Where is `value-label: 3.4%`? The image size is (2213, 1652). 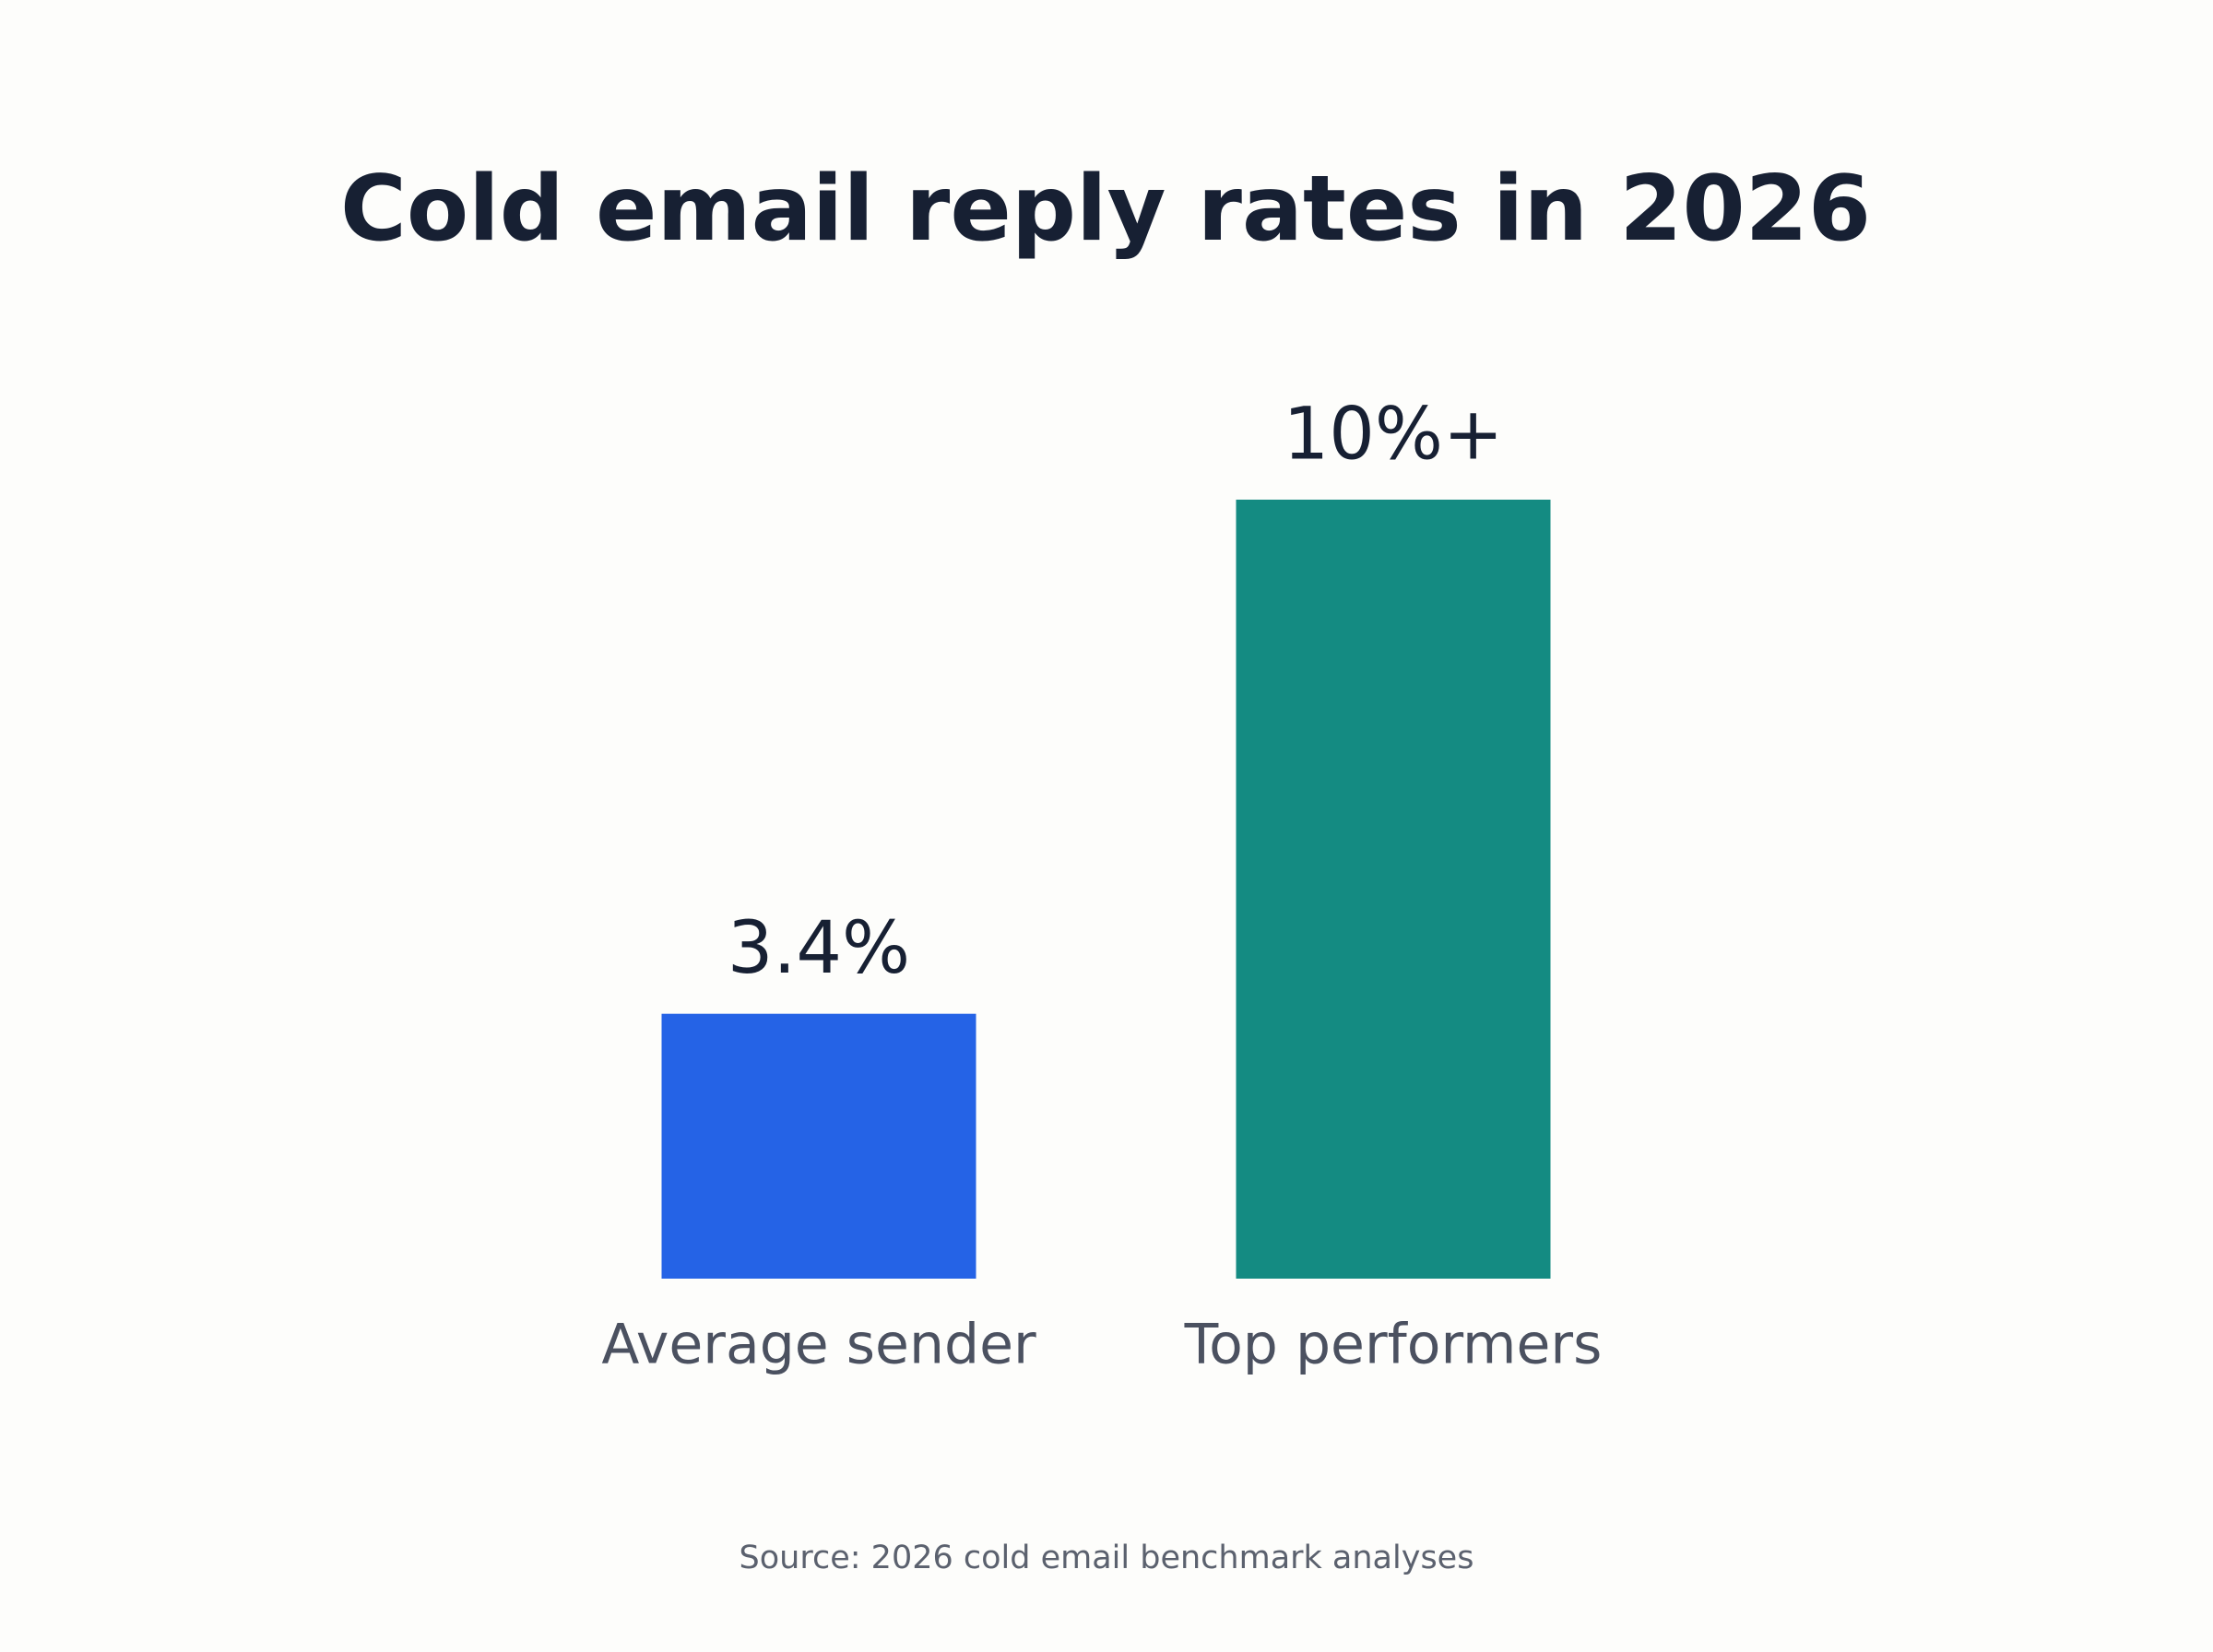
value-label: 3.4% is located at coordinates (819, 948).